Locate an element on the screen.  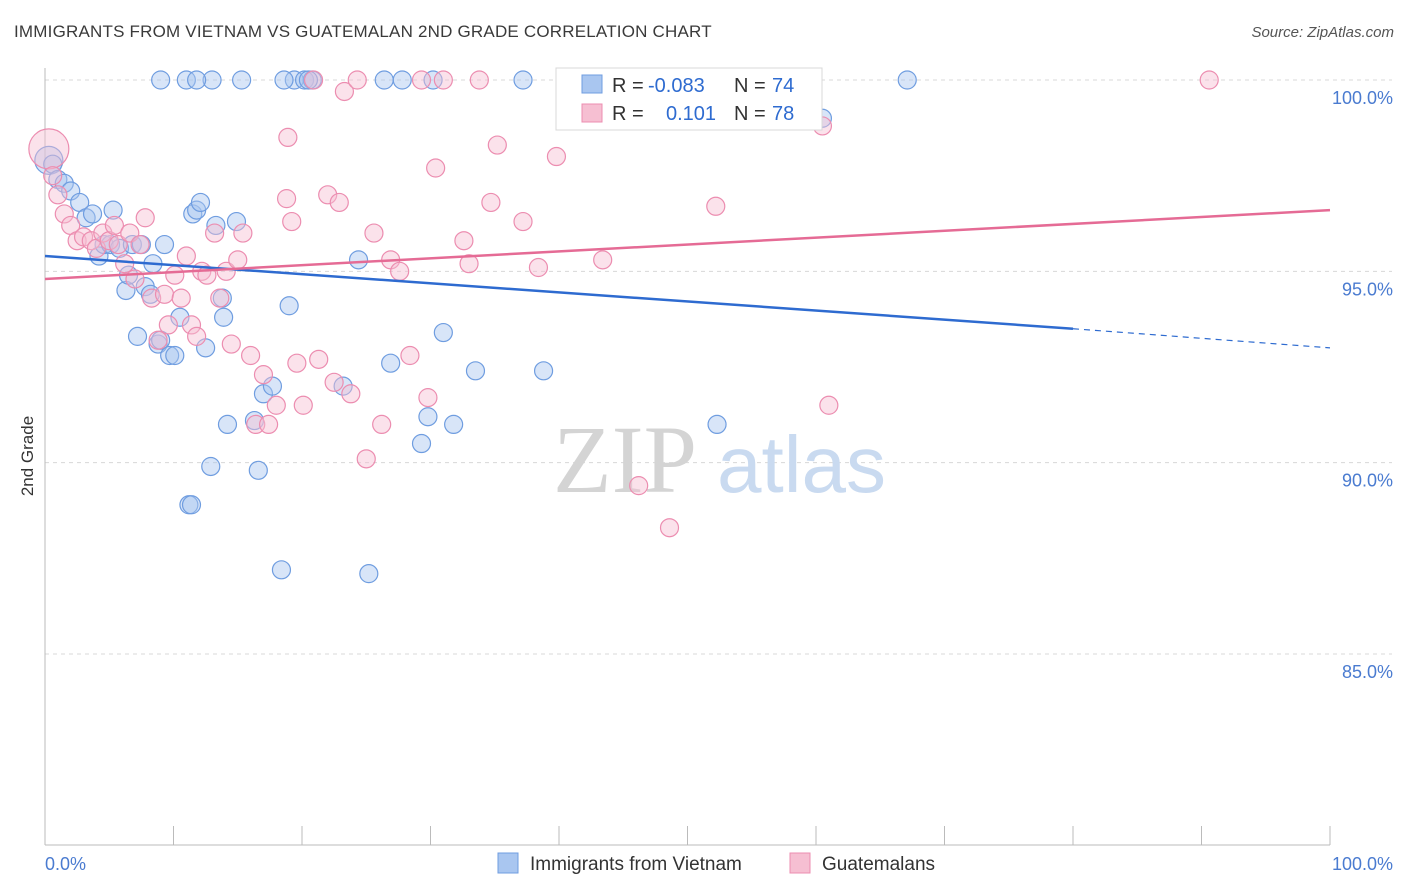
stats-box: R = -0.083 N = 74 R = 0.101 N = 78 is located at coordinates (689, 99).